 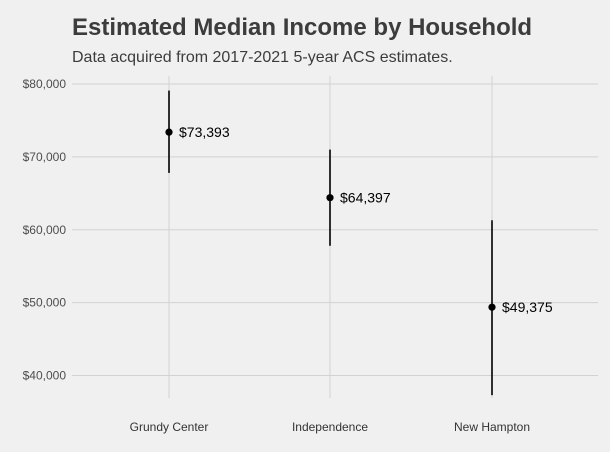 I want to click on x-tick-label: Grundy Center, so click(x=169, y=427).